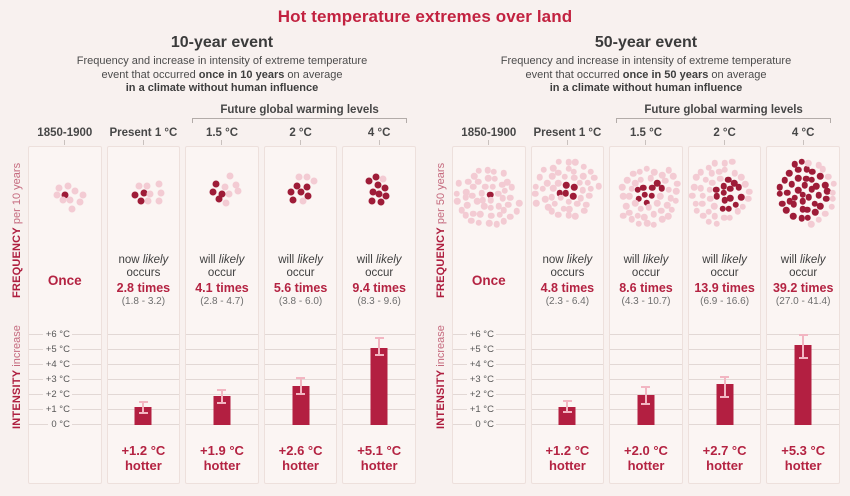 This screenshot has height=496, width=850. I want to click on column-header: 1850-1900, so click(65, 136).